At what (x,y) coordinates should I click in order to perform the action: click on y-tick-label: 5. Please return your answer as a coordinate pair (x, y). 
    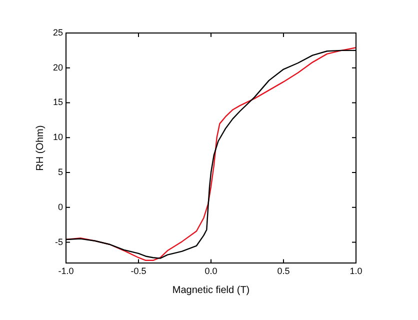
    Looking at the image, I should click on (61, 172).